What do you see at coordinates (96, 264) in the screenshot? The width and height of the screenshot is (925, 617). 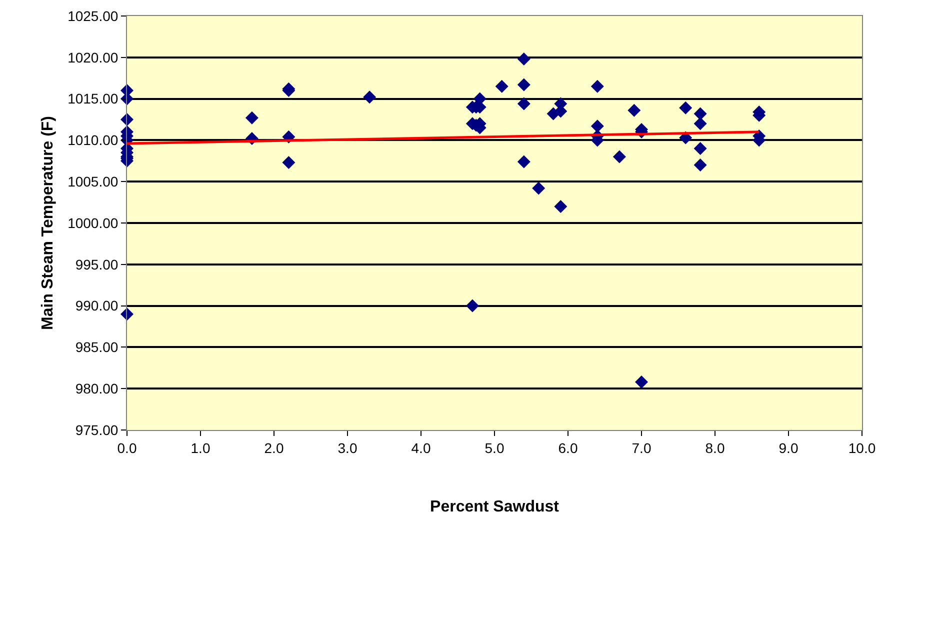 I see `y-tick-label: 995.00` at bounding box center [96, 264].